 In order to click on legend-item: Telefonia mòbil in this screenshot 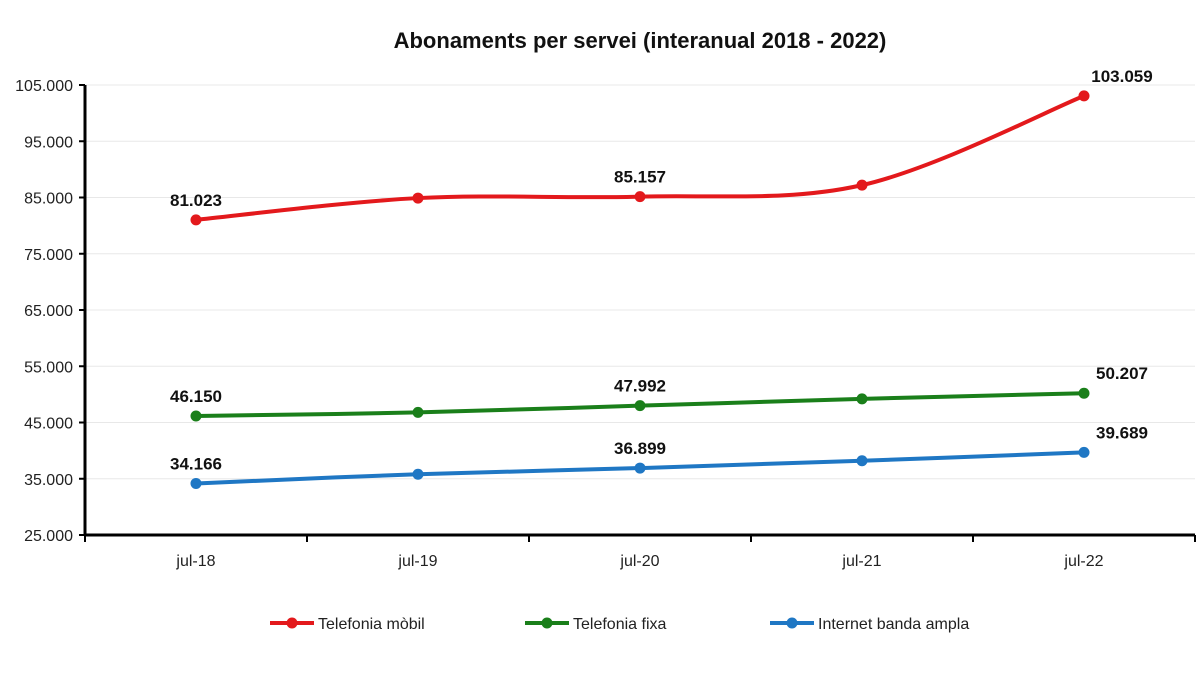, I will do `click(347, 624)`.